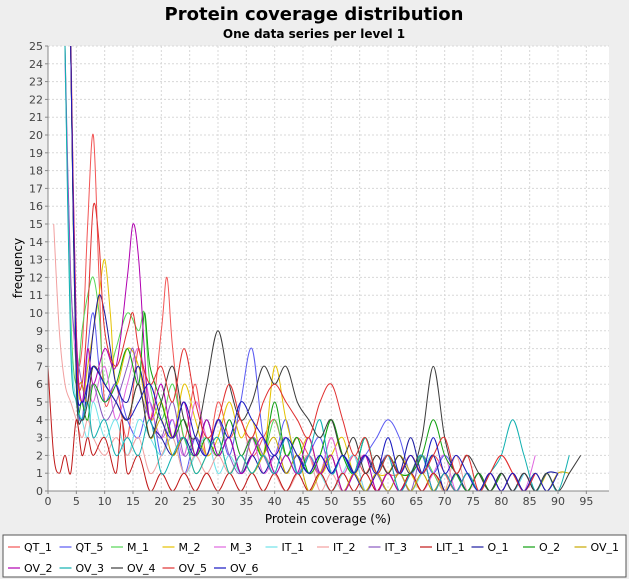 Image resolution: width=629 pixels, height=579 pixels. I want to click on x-tick-label: 75, so click(473, 501).